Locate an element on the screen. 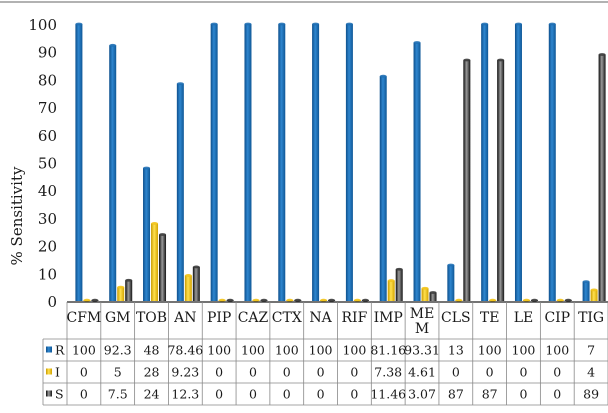 This screenshot has width=608, height=413. bar-r-tig-cap is located at coordinates (586, 282).